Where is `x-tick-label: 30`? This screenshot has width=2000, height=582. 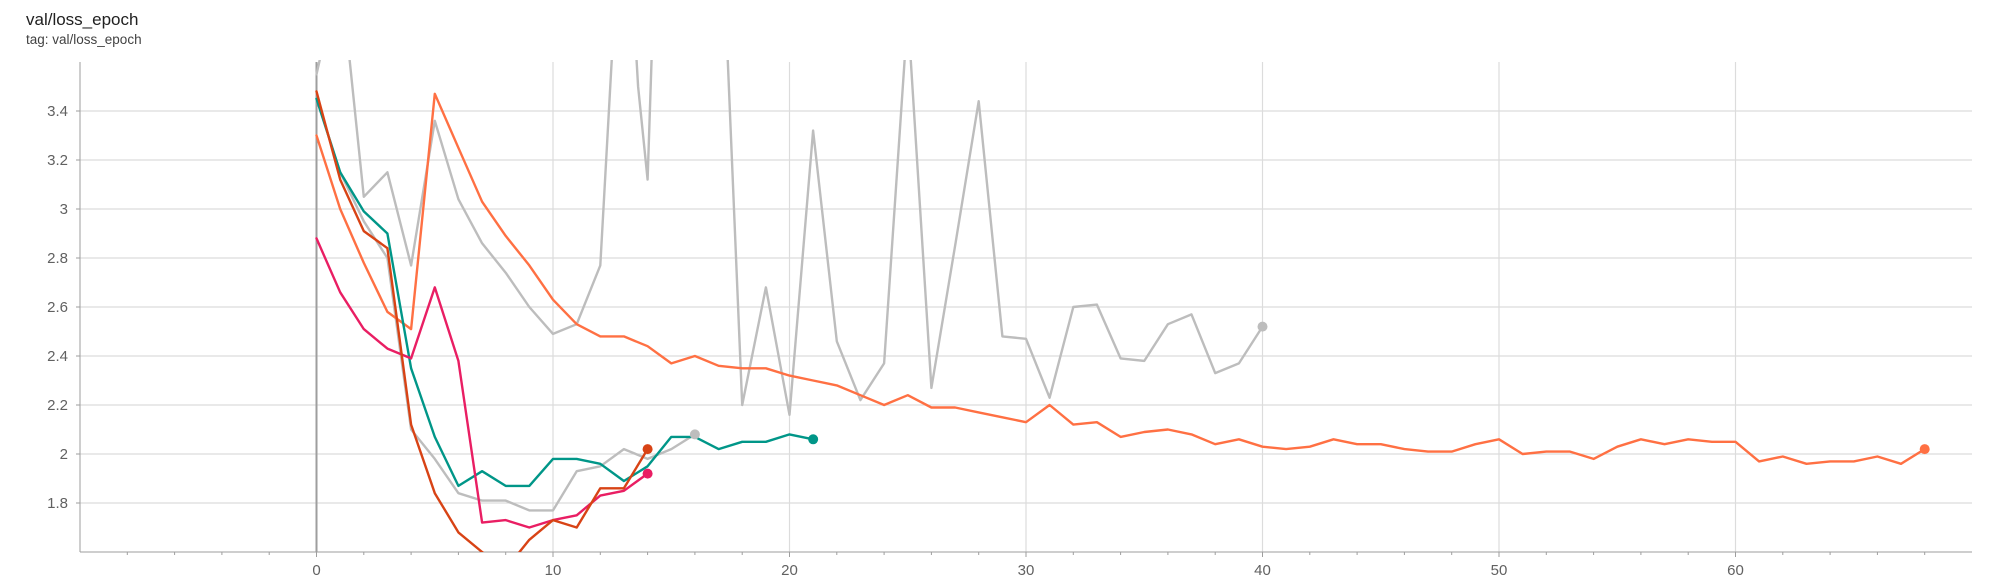 x-tick-label: 30 is located at coordinates (1026, 570).